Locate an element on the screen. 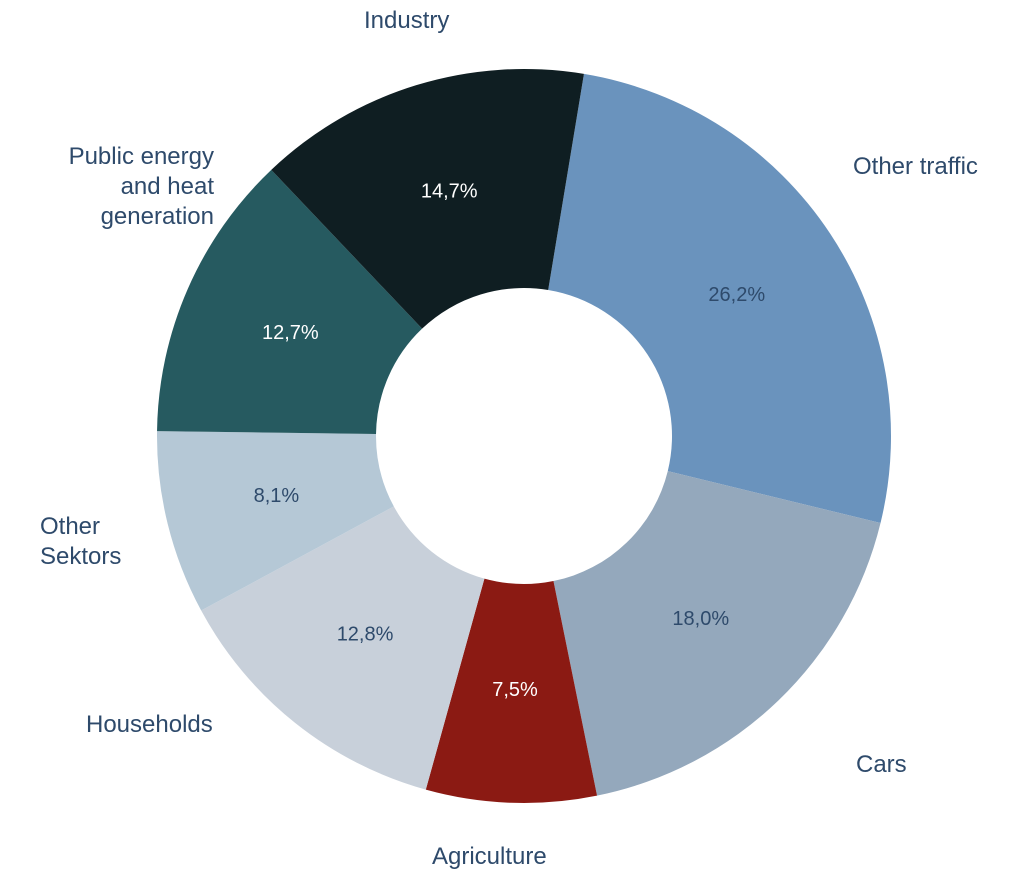 The width and height of the screenshot is (1015, 872). value-label: 7,5% is located at coordinates (515, 690).